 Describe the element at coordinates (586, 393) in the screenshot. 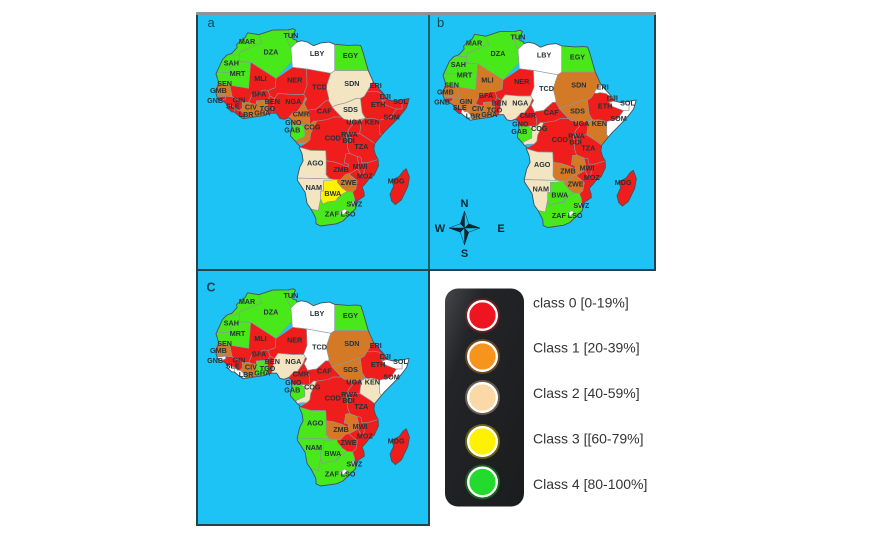

I see `svg-text: Class 2 [40-59%]` at that location.